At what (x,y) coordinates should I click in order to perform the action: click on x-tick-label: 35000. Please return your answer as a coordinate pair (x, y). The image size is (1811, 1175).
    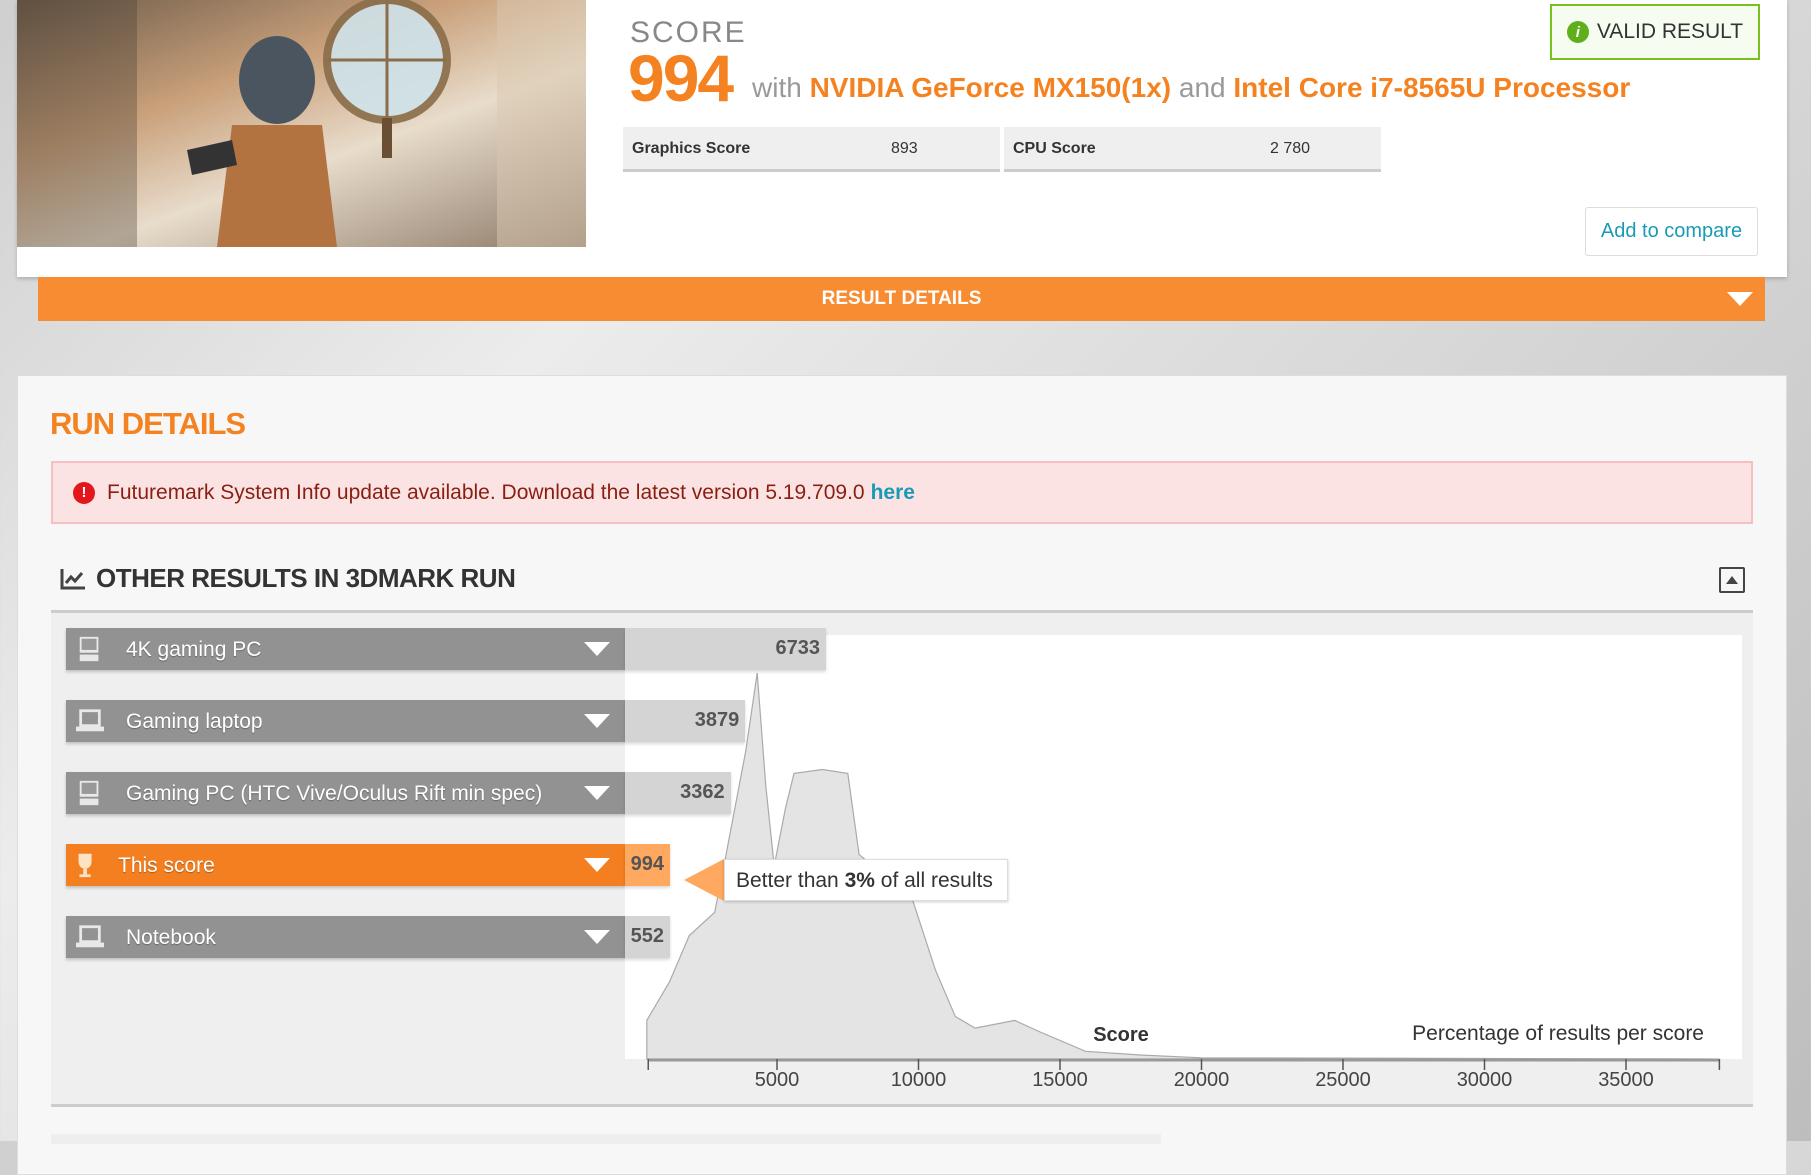
    Looking at the image, I should click on (1626, 1080).